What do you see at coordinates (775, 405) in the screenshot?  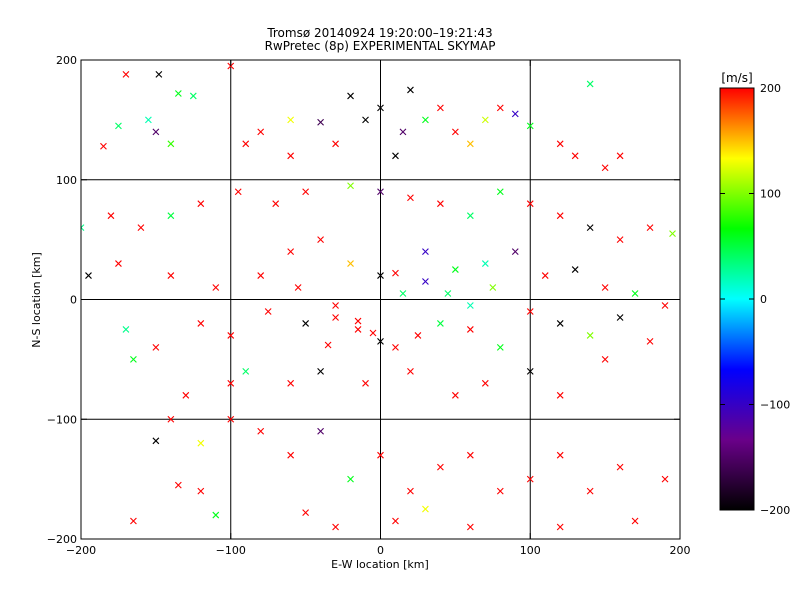 I see `colorbar-tick-label: −100` at bounding box center [775, 405].